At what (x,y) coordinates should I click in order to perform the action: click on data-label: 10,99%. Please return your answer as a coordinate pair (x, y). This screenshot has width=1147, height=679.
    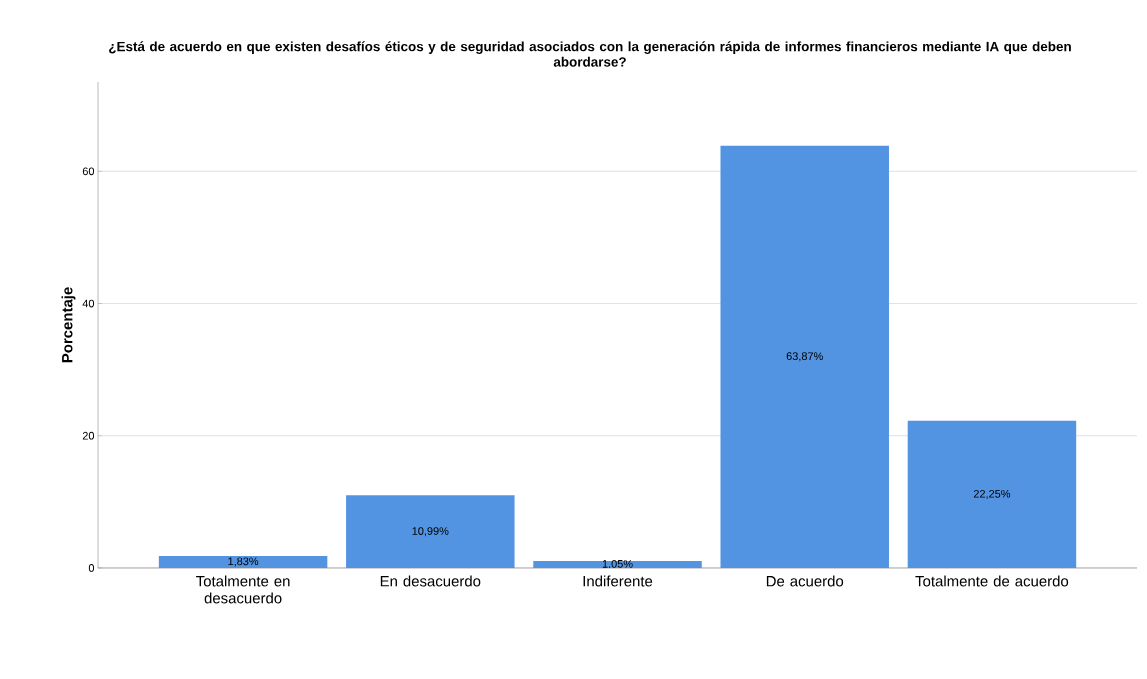
    Looking at the image, I should click on (430, 532).